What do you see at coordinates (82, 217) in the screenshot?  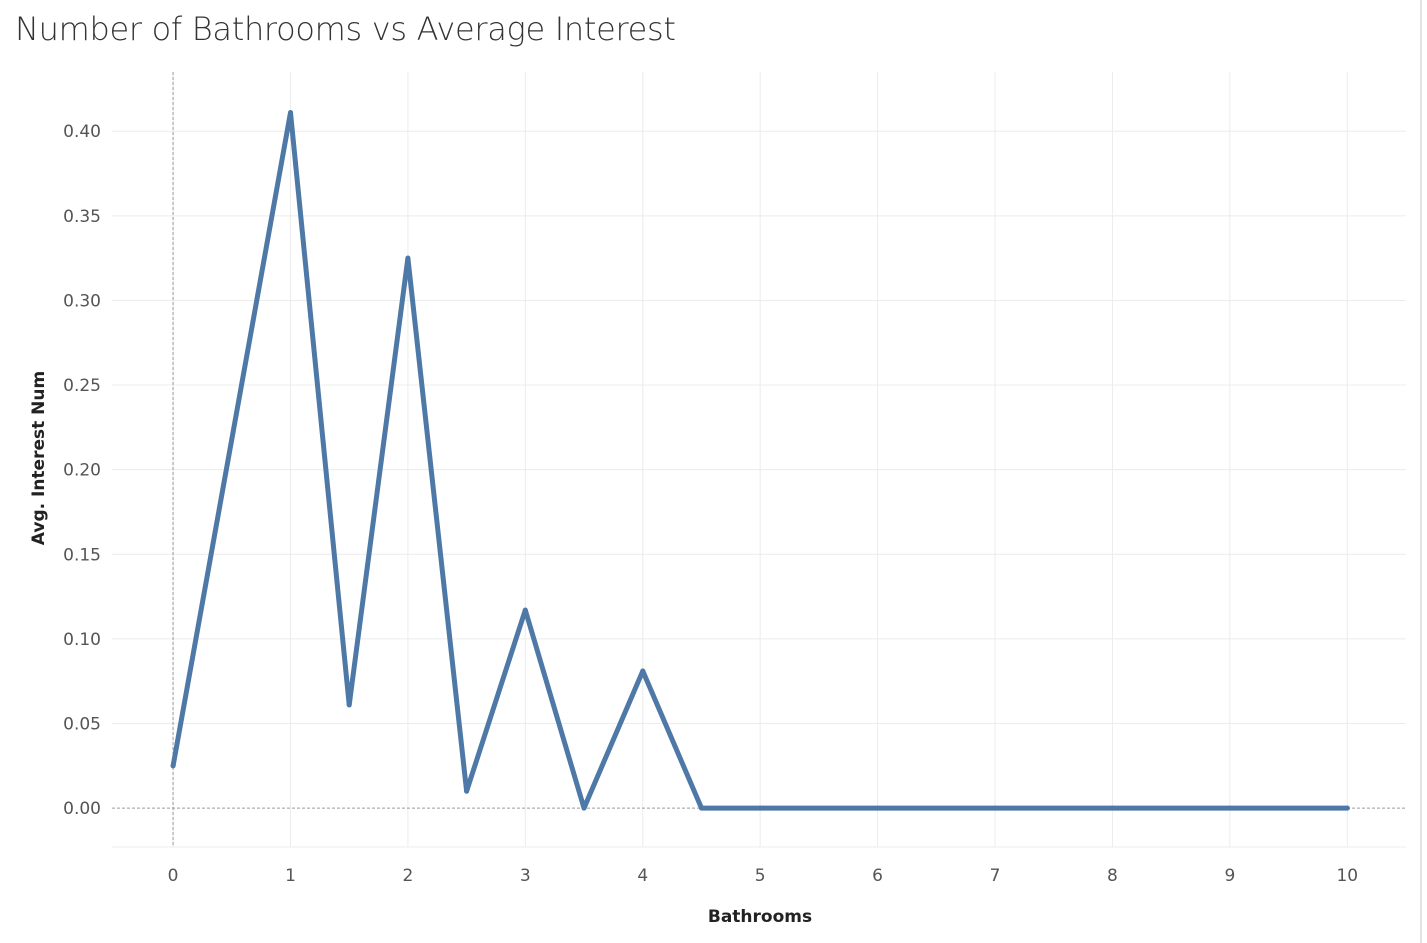 I see `y-tick-label: 0.35` at bounding box center [82, 217].